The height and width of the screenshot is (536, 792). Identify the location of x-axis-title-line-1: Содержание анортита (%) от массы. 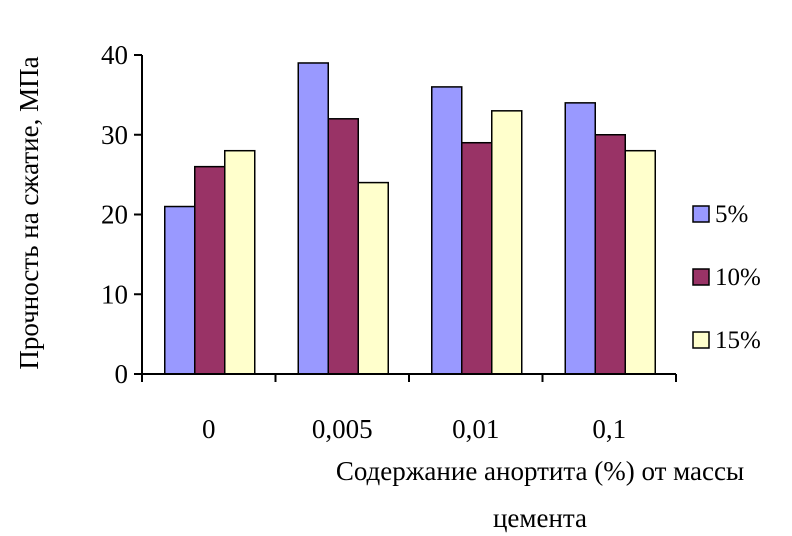
(540, 471).